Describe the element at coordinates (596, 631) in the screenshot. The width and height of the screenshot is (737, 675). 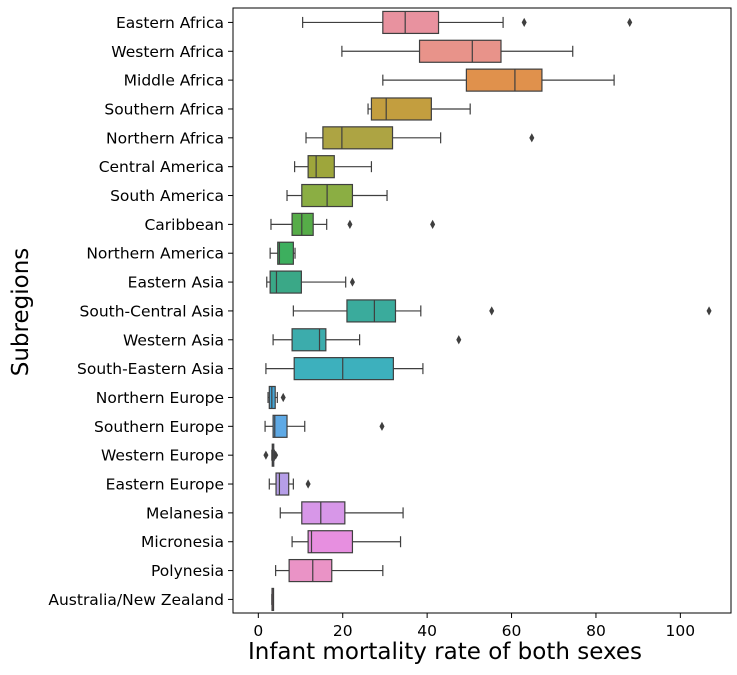
I see `x-tick-label: 80` at that location.